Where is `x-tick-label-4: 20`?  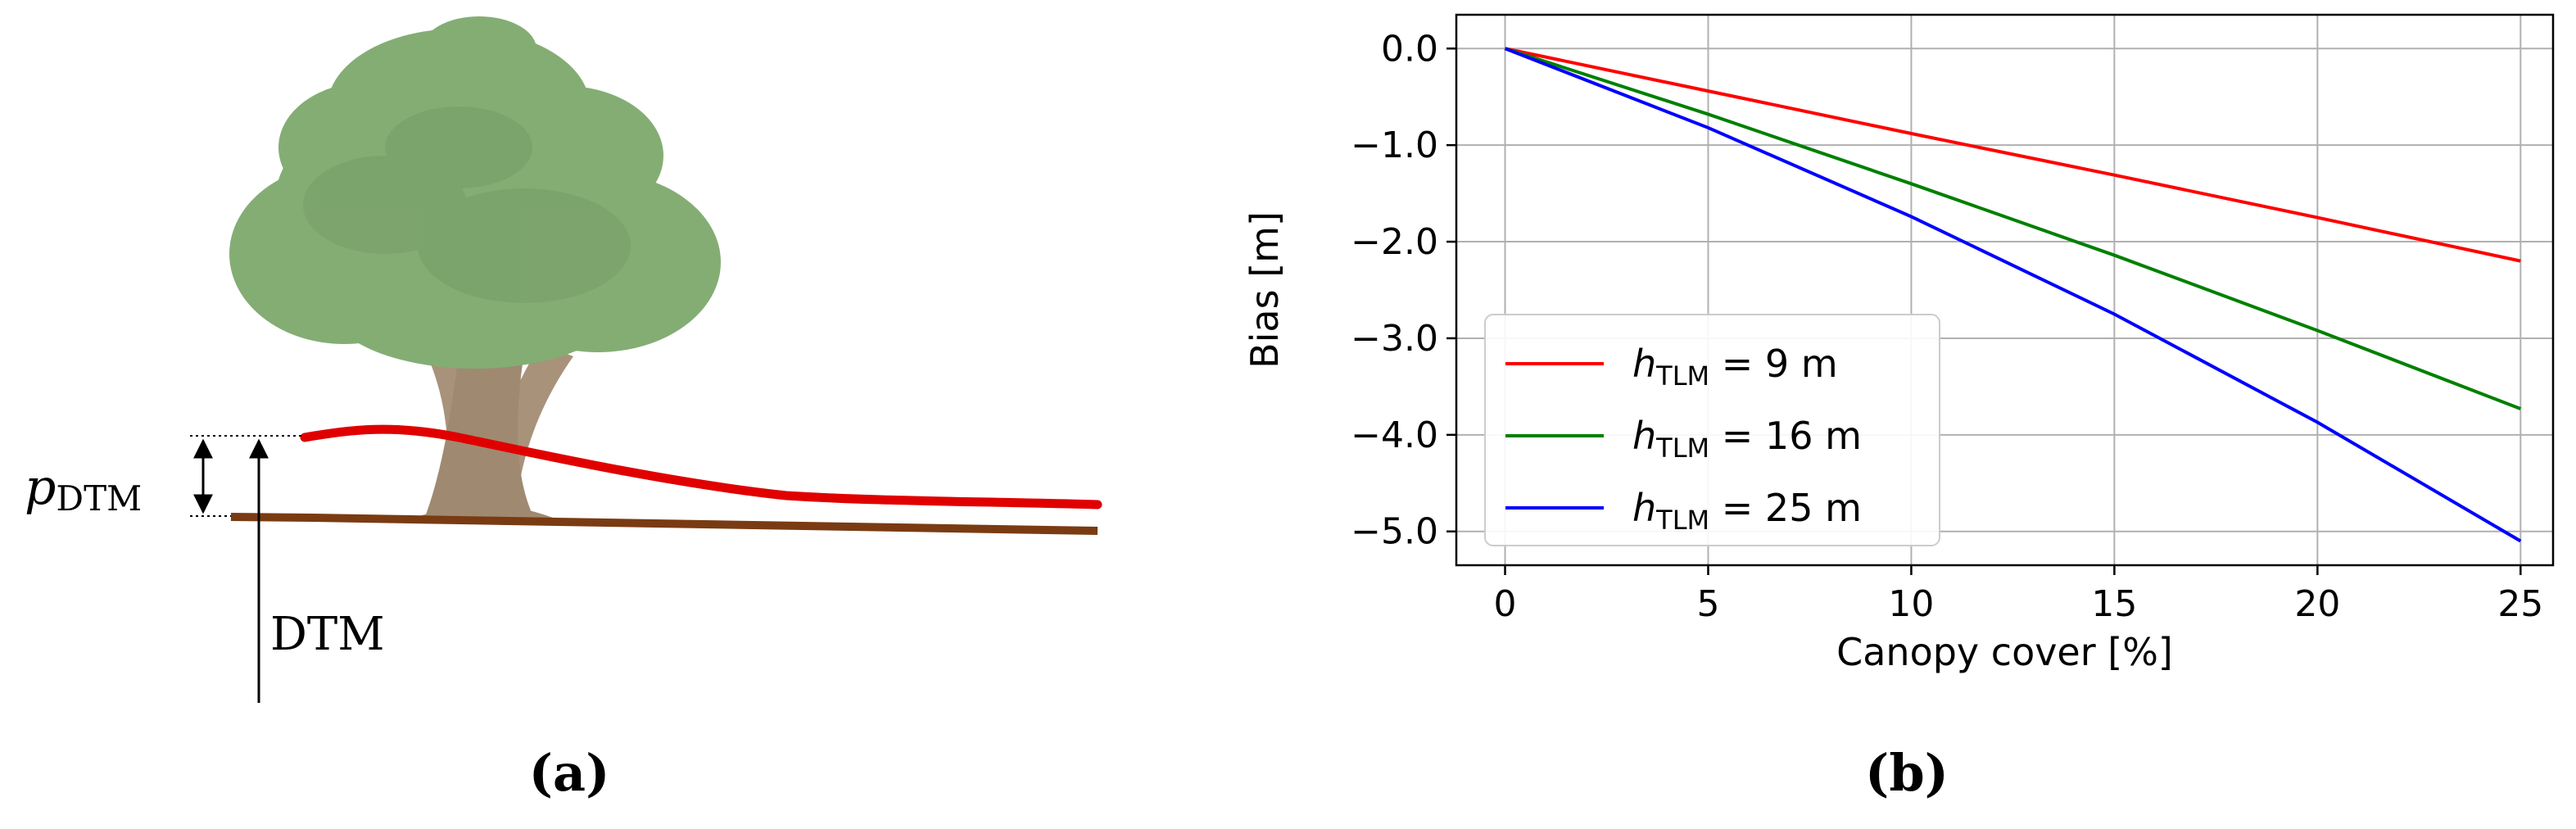
x-tick-label-4: 20 is located at coordinates (2317, 604).